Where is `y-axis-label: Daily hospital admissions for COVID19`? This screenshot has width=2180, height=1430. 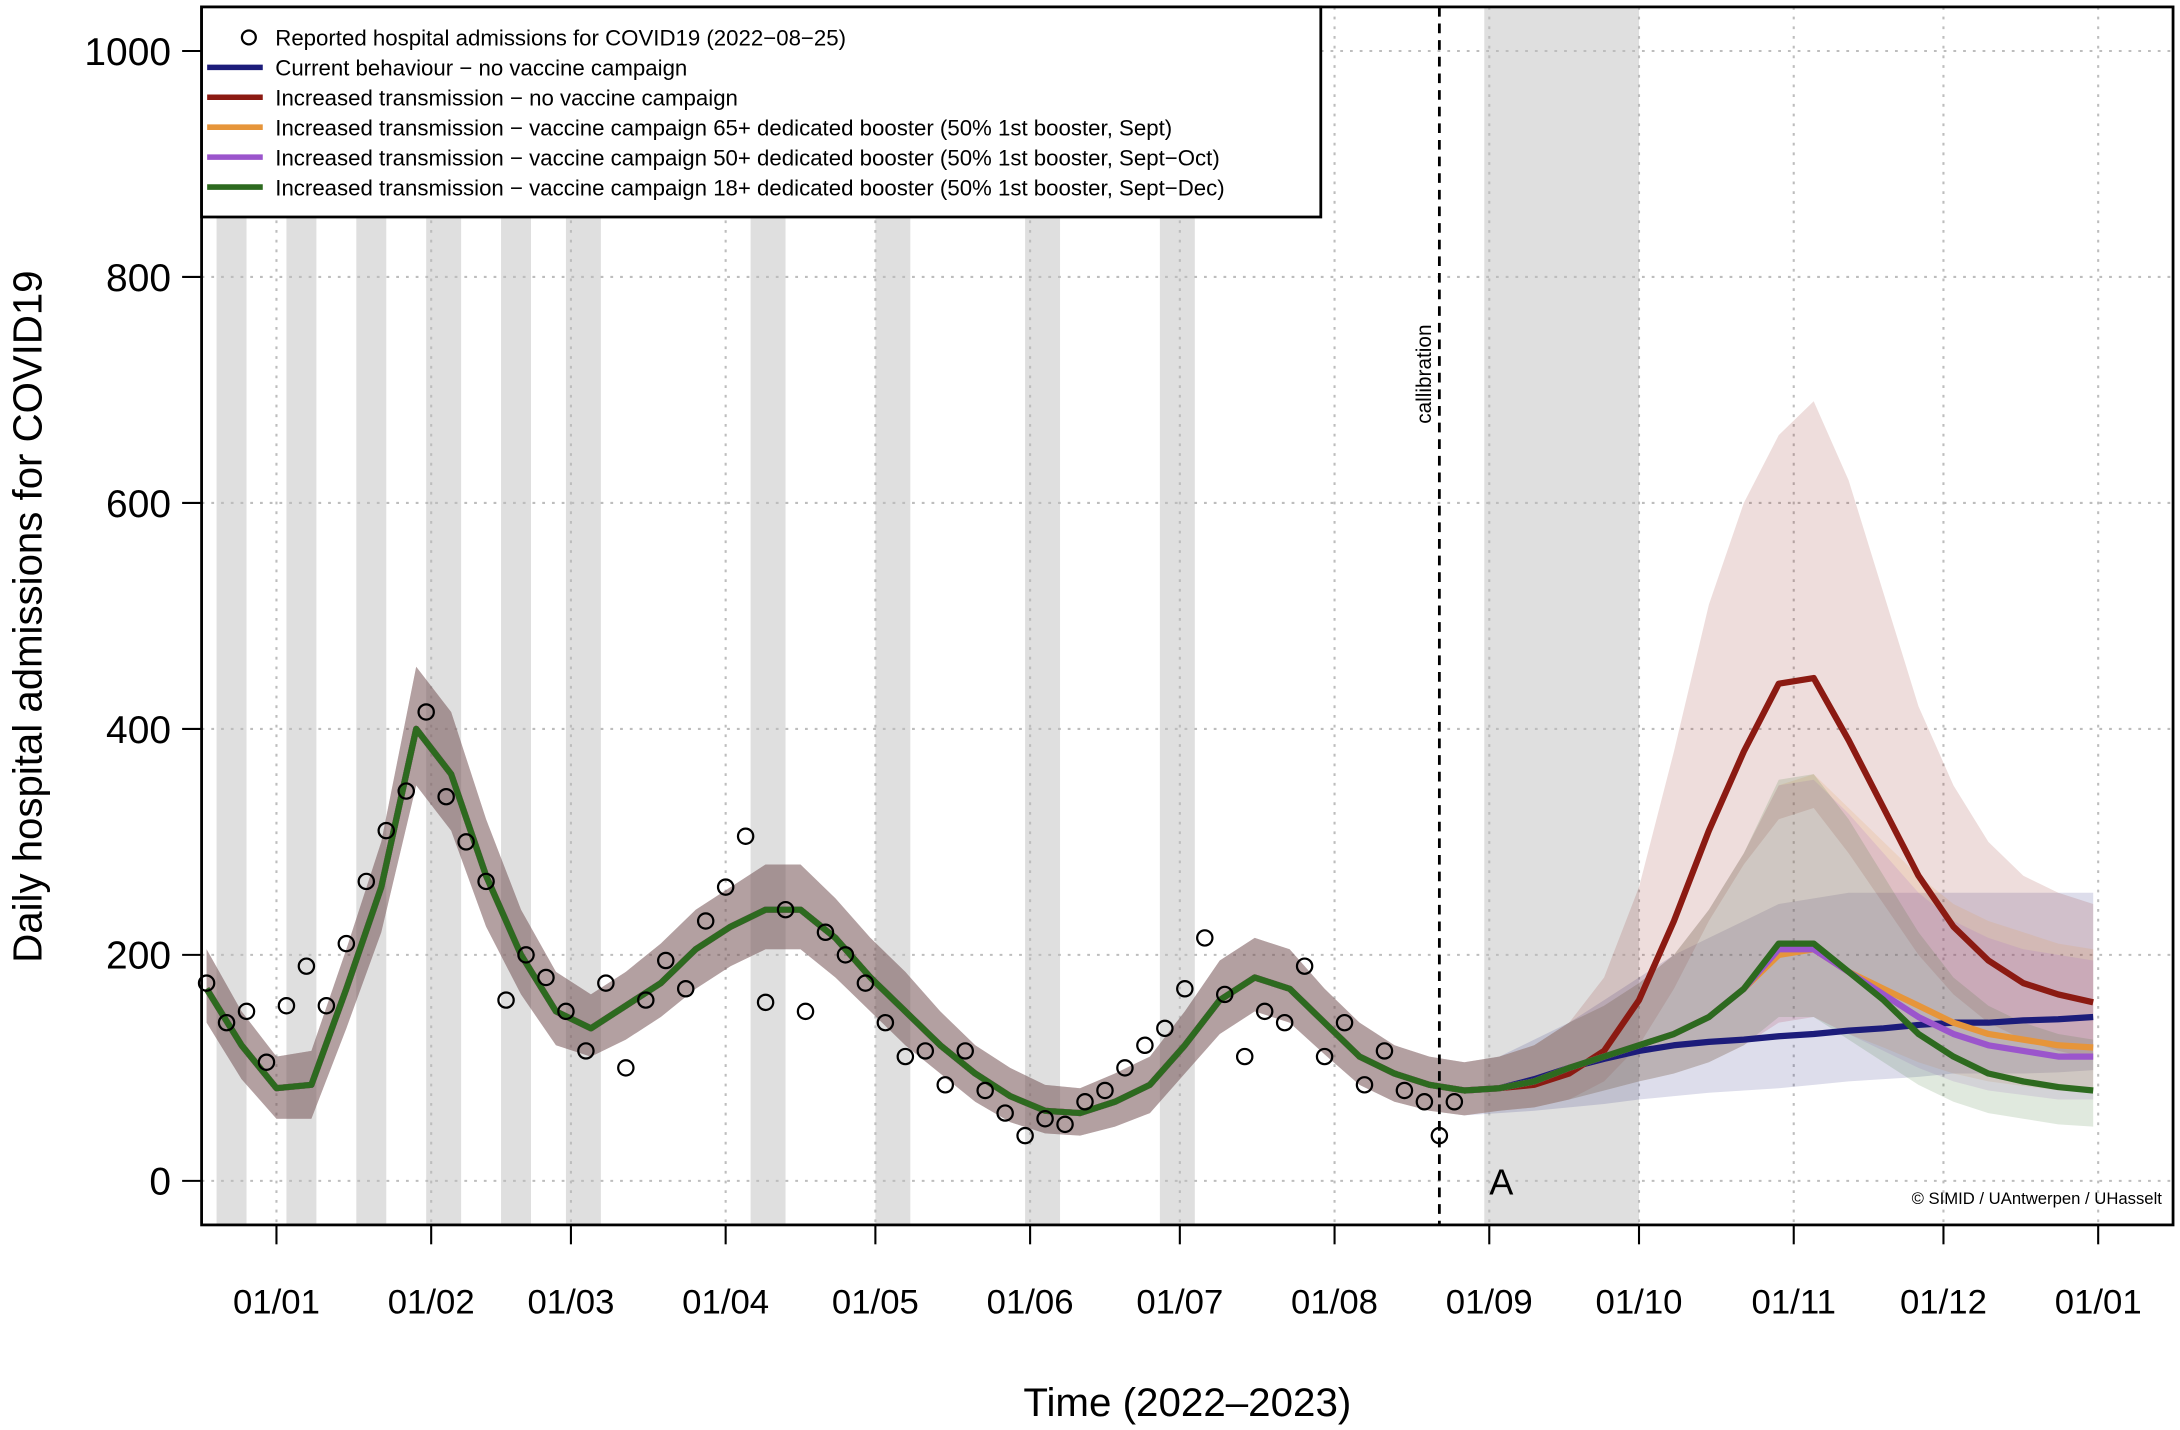 y-axis-label: Daily hospital admissions for COVID19 is located at coordinates (28, 616).